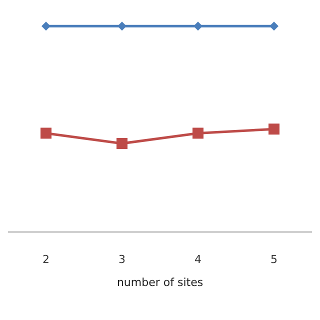  What do you see at coordinates (274, 259) in the screenshot?
I see `x-tick-label: 5` at bounding box center [274, 259].